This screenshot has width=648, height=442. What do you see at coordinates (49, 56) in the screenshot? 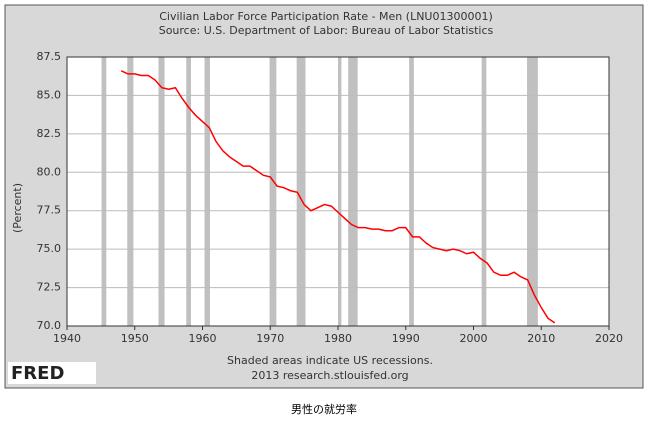
I see `y-tick-label: 87.5` at bounding box center [49, 56].